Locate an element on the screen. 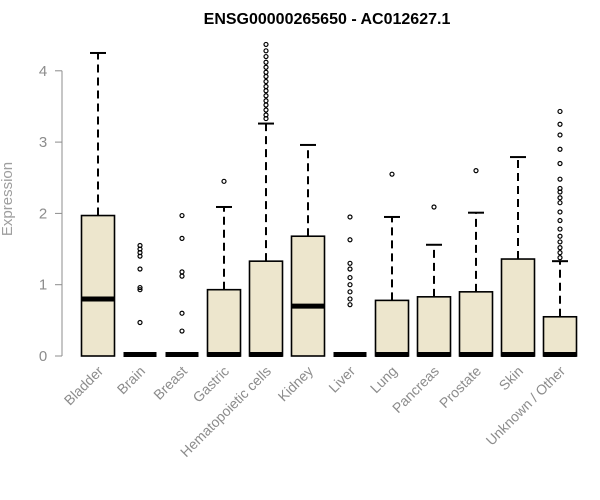 This screenshot has height=500, width=600. y-tick-label: 4 is located at coordinates (43, 71).